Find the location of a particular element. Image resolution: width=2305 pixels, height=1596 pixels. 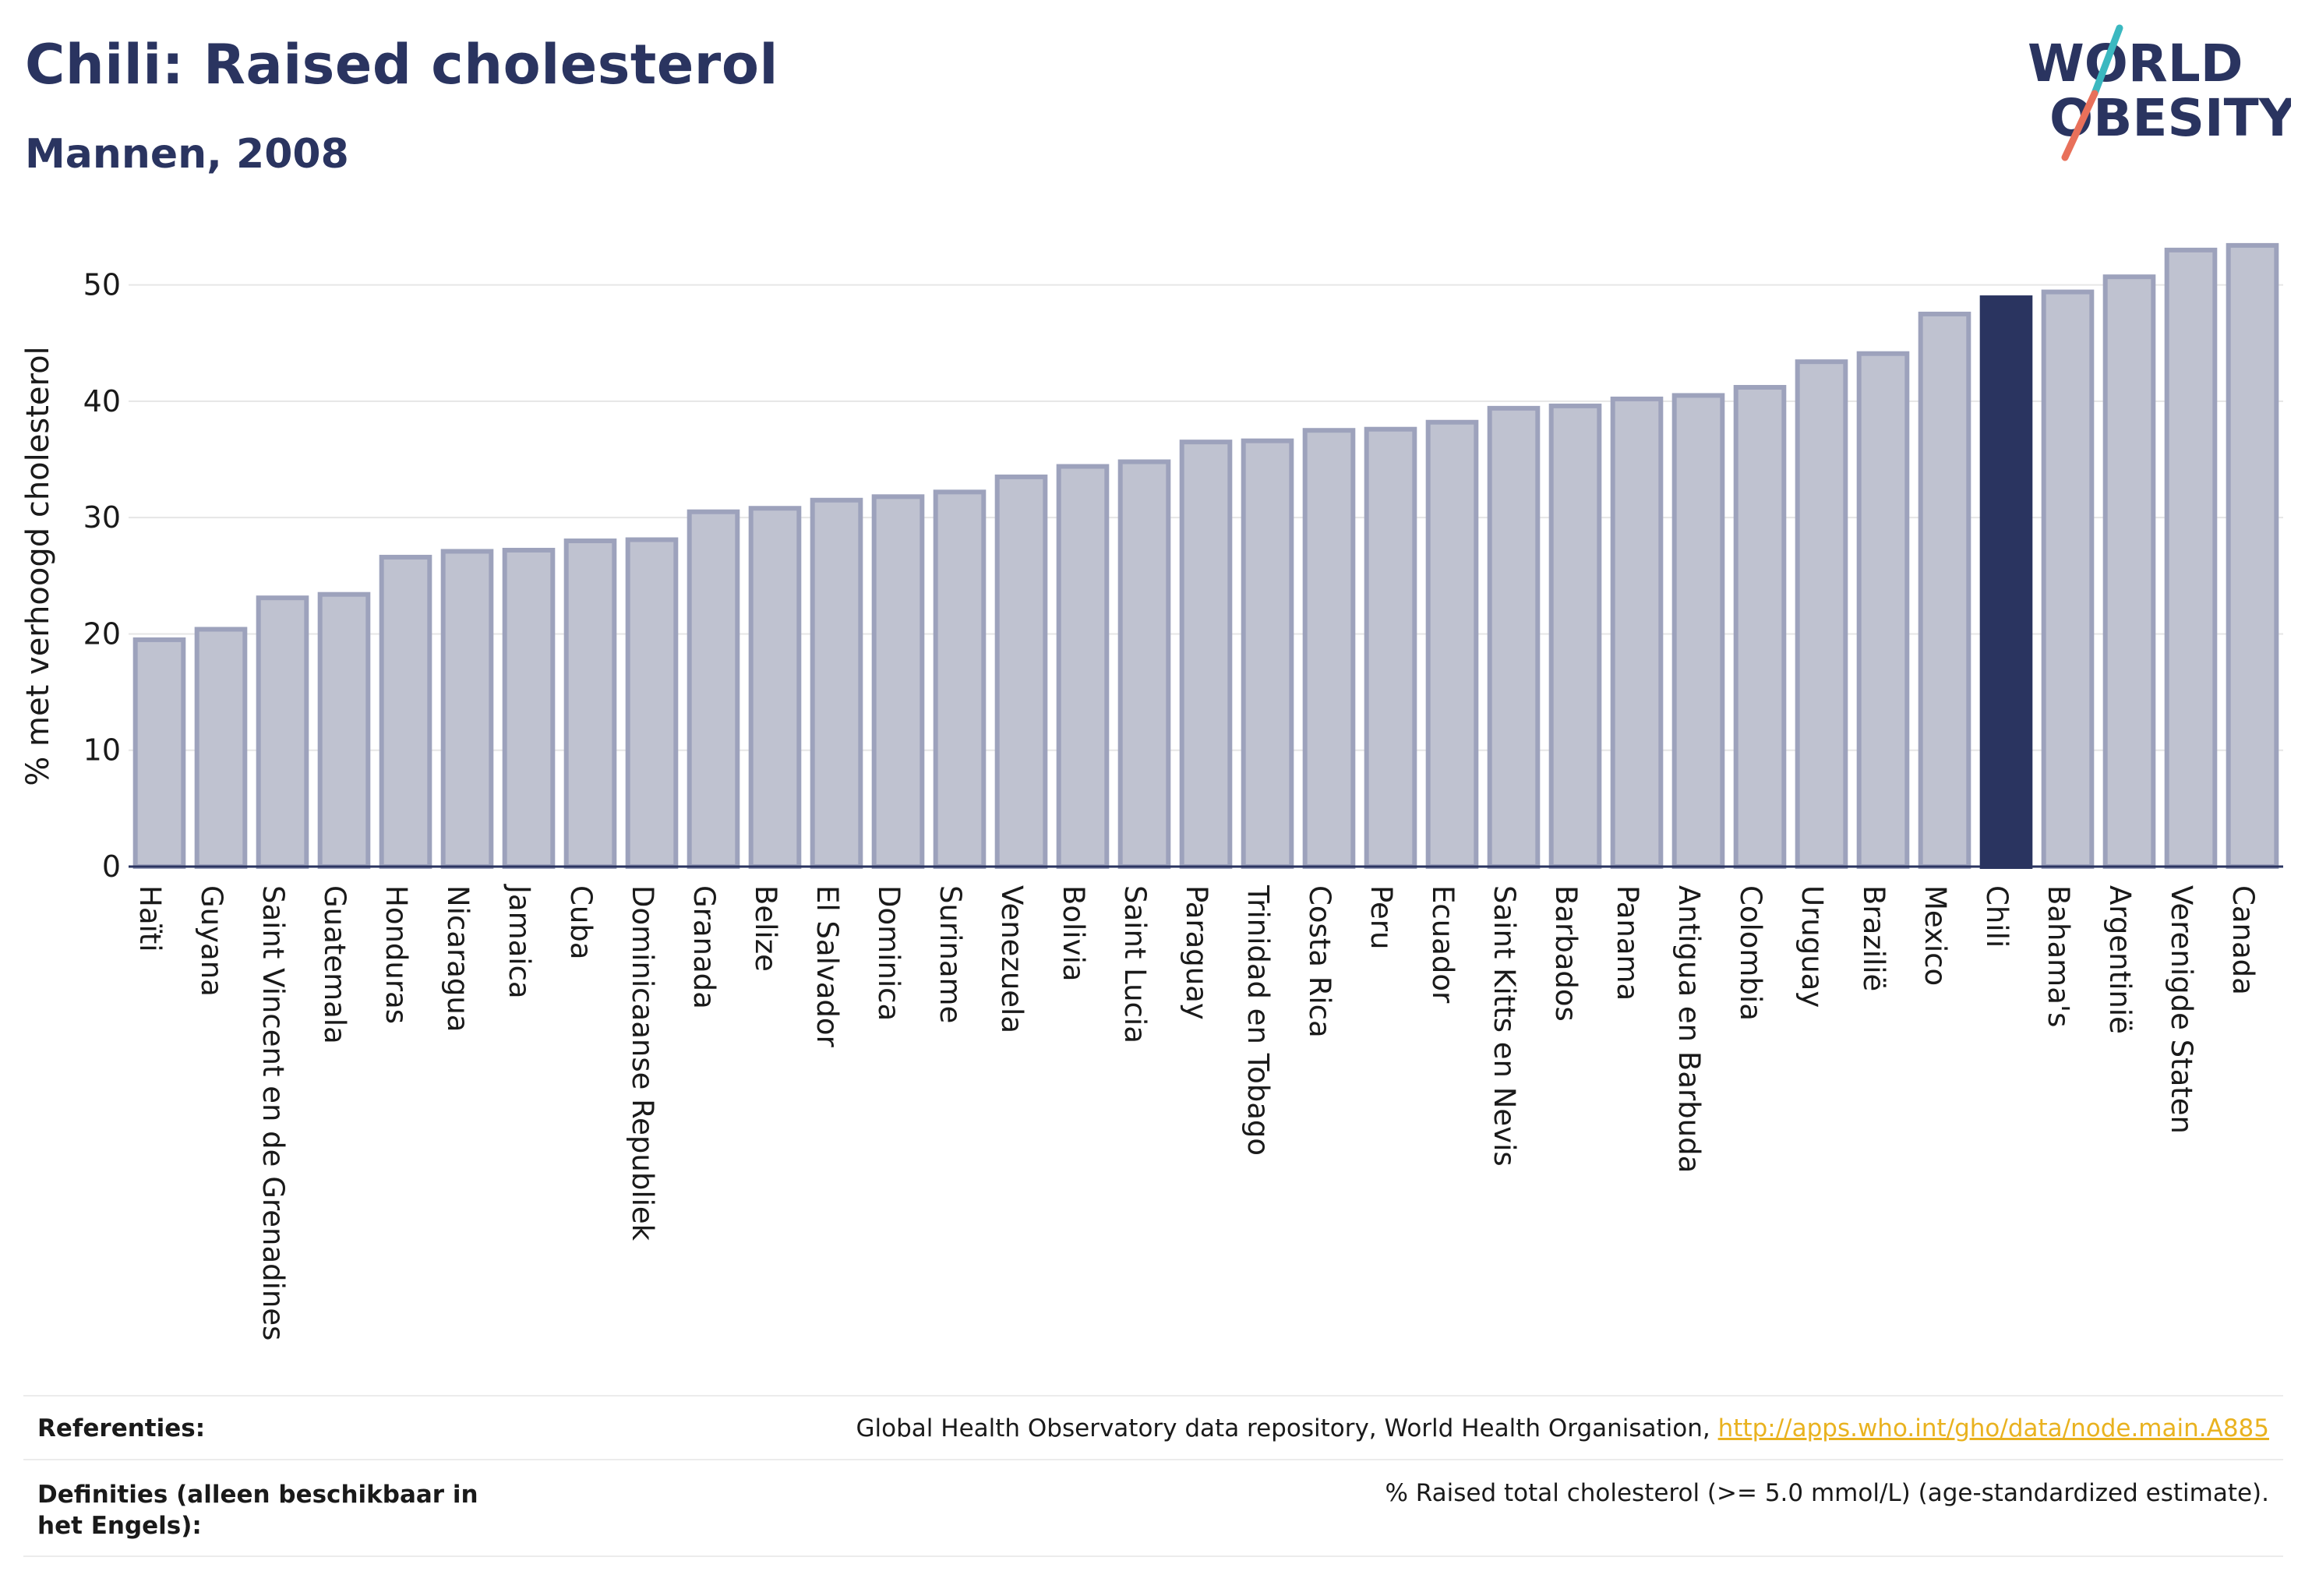

x-tick-label: Haïti is located at coordinates (150, 918).